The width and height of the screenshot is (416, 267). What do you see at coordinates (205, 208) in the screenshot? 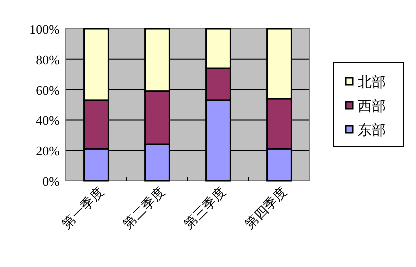
I see `x-tick-label: 第三季度` at bounding box center [205, 208].